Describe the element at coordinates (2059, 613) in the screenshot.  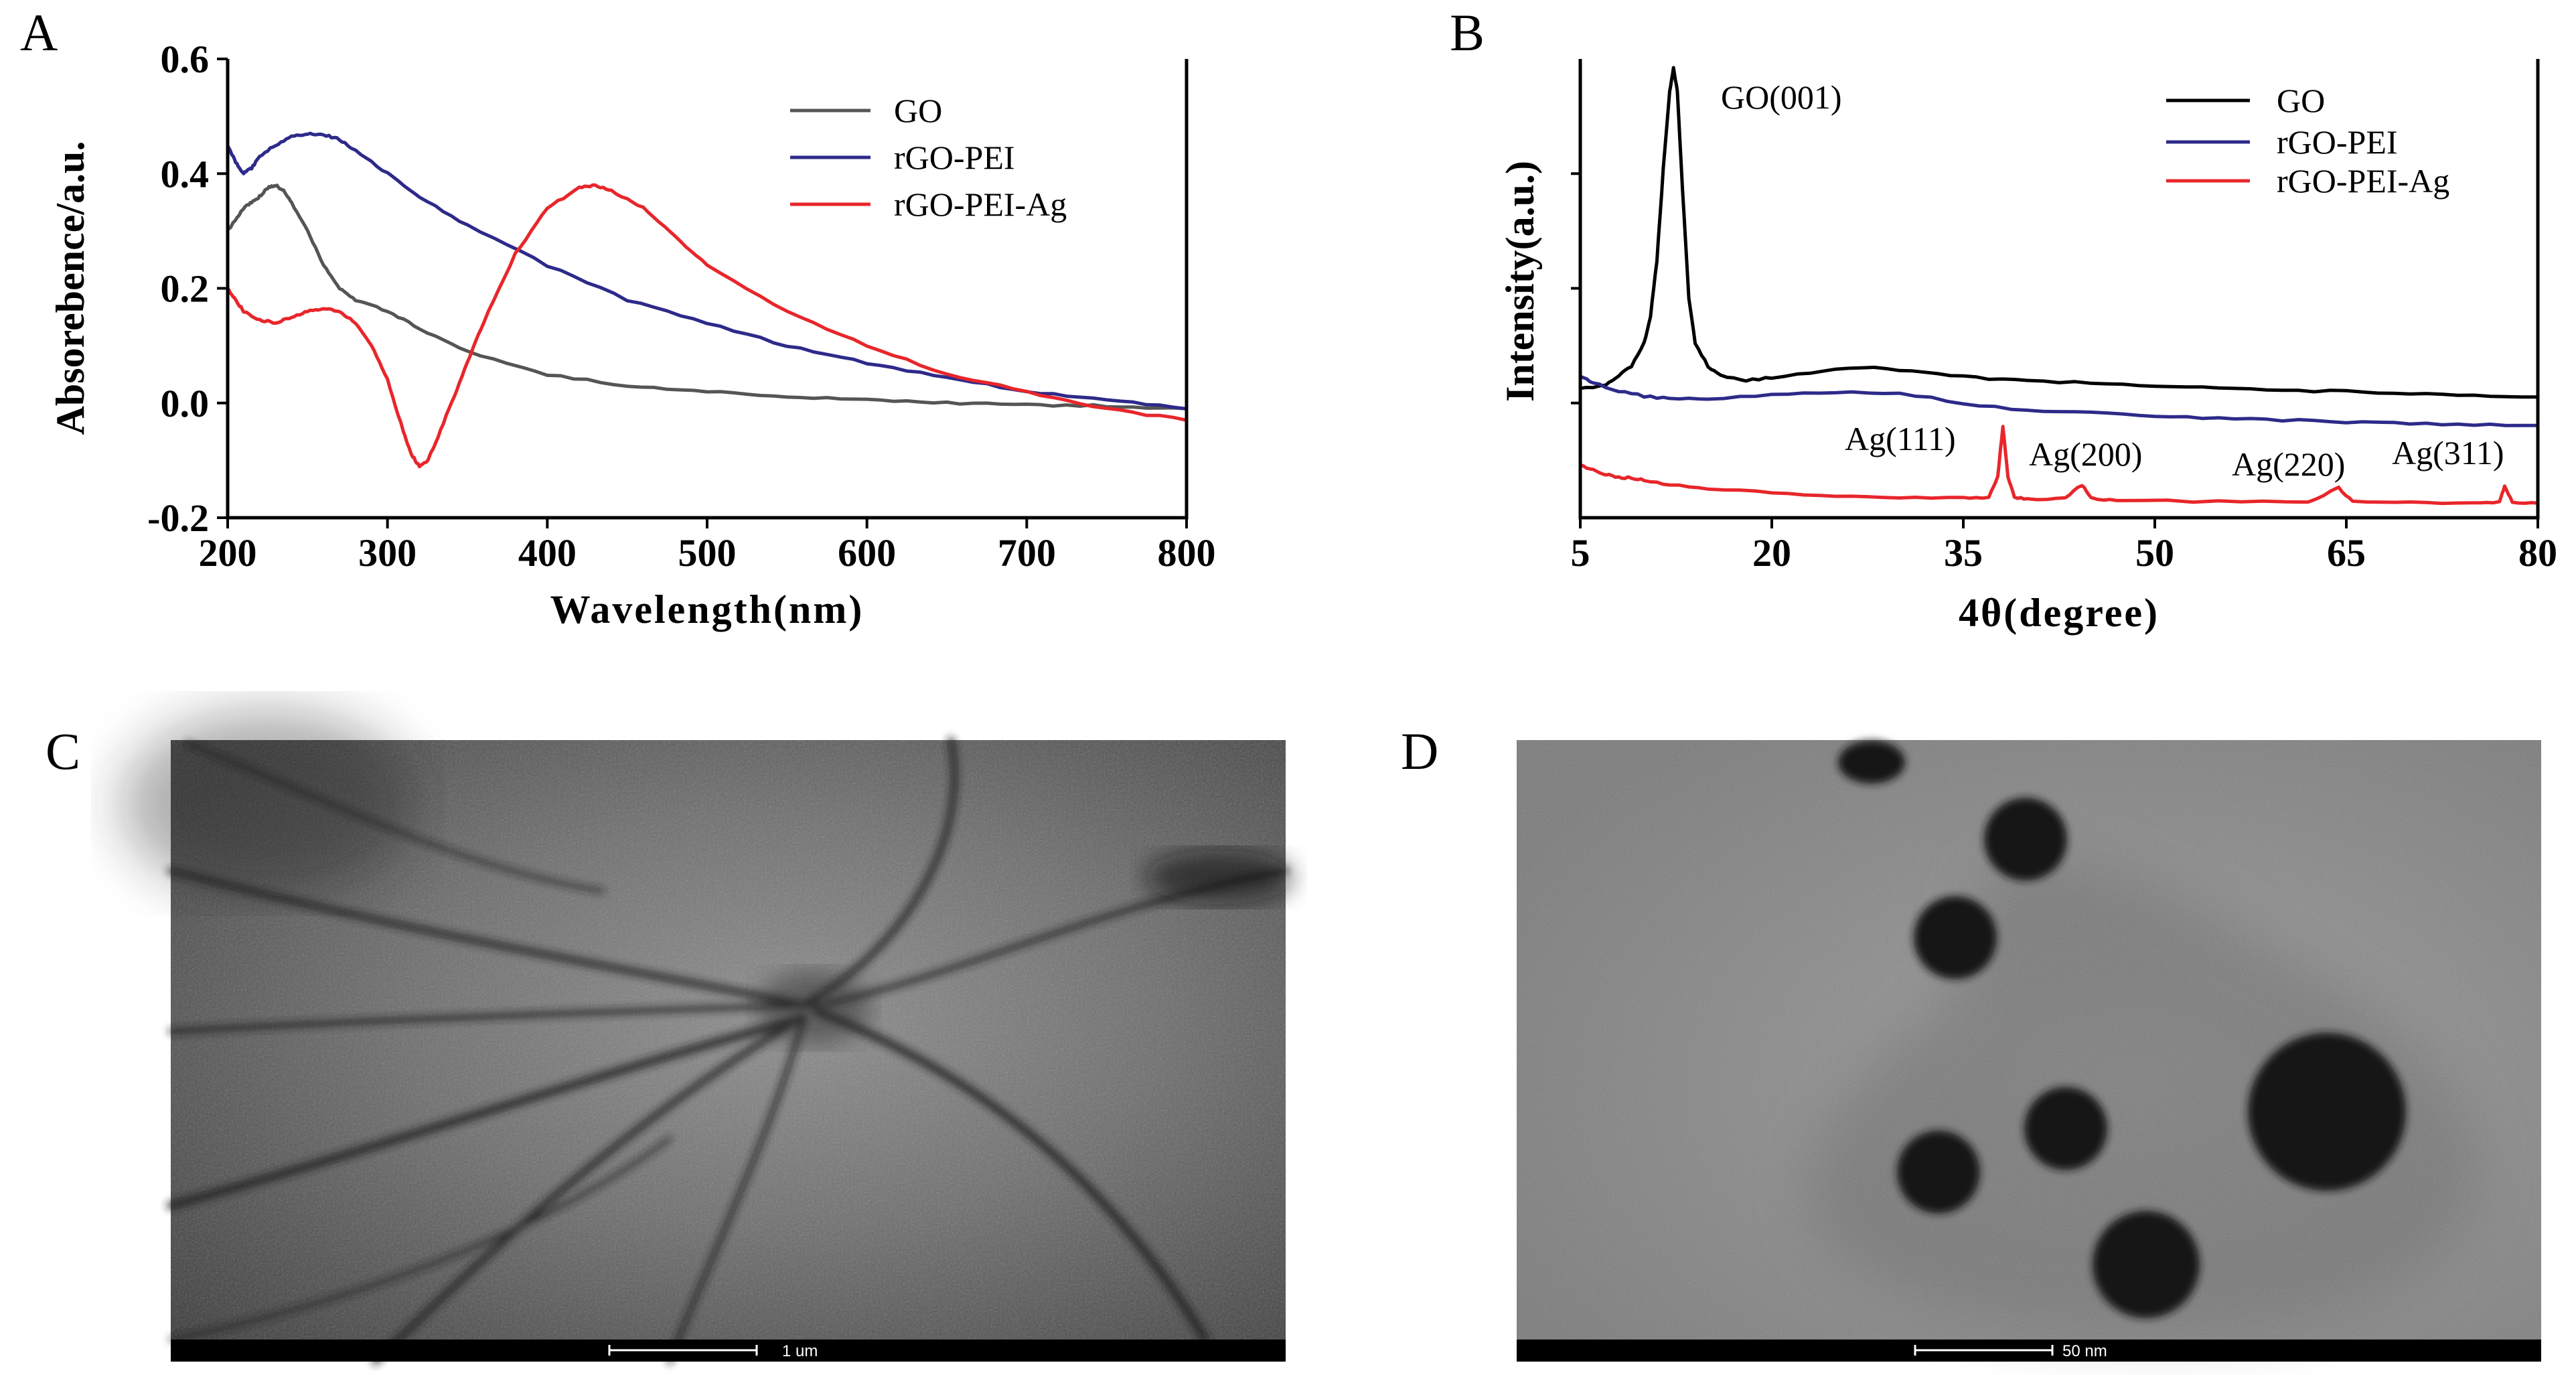
I see `chart-b-xlabel: 4θ(degree)` at that location.